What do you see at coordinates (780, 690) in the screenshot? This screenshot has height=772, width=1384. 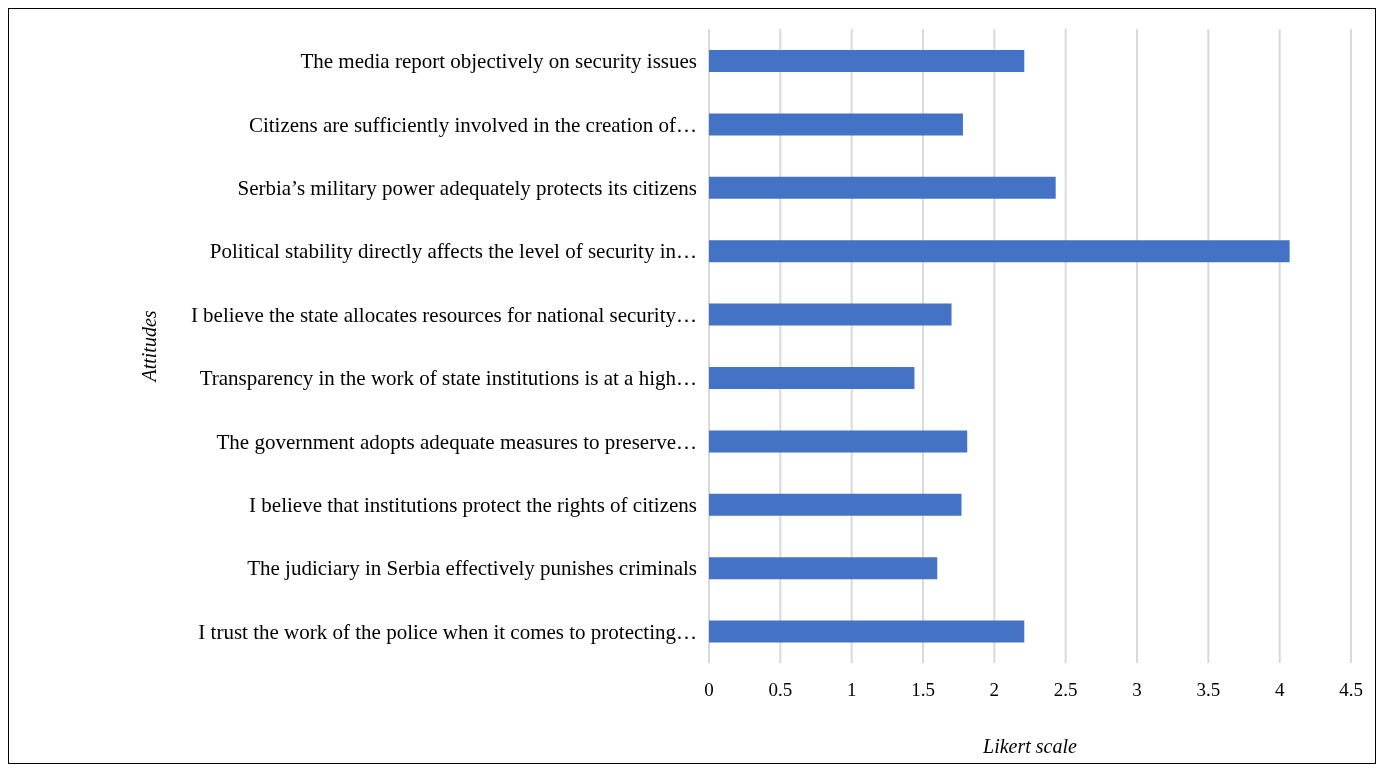 I see `x-tick-label: 0.5` at bounding box center [780, 690].